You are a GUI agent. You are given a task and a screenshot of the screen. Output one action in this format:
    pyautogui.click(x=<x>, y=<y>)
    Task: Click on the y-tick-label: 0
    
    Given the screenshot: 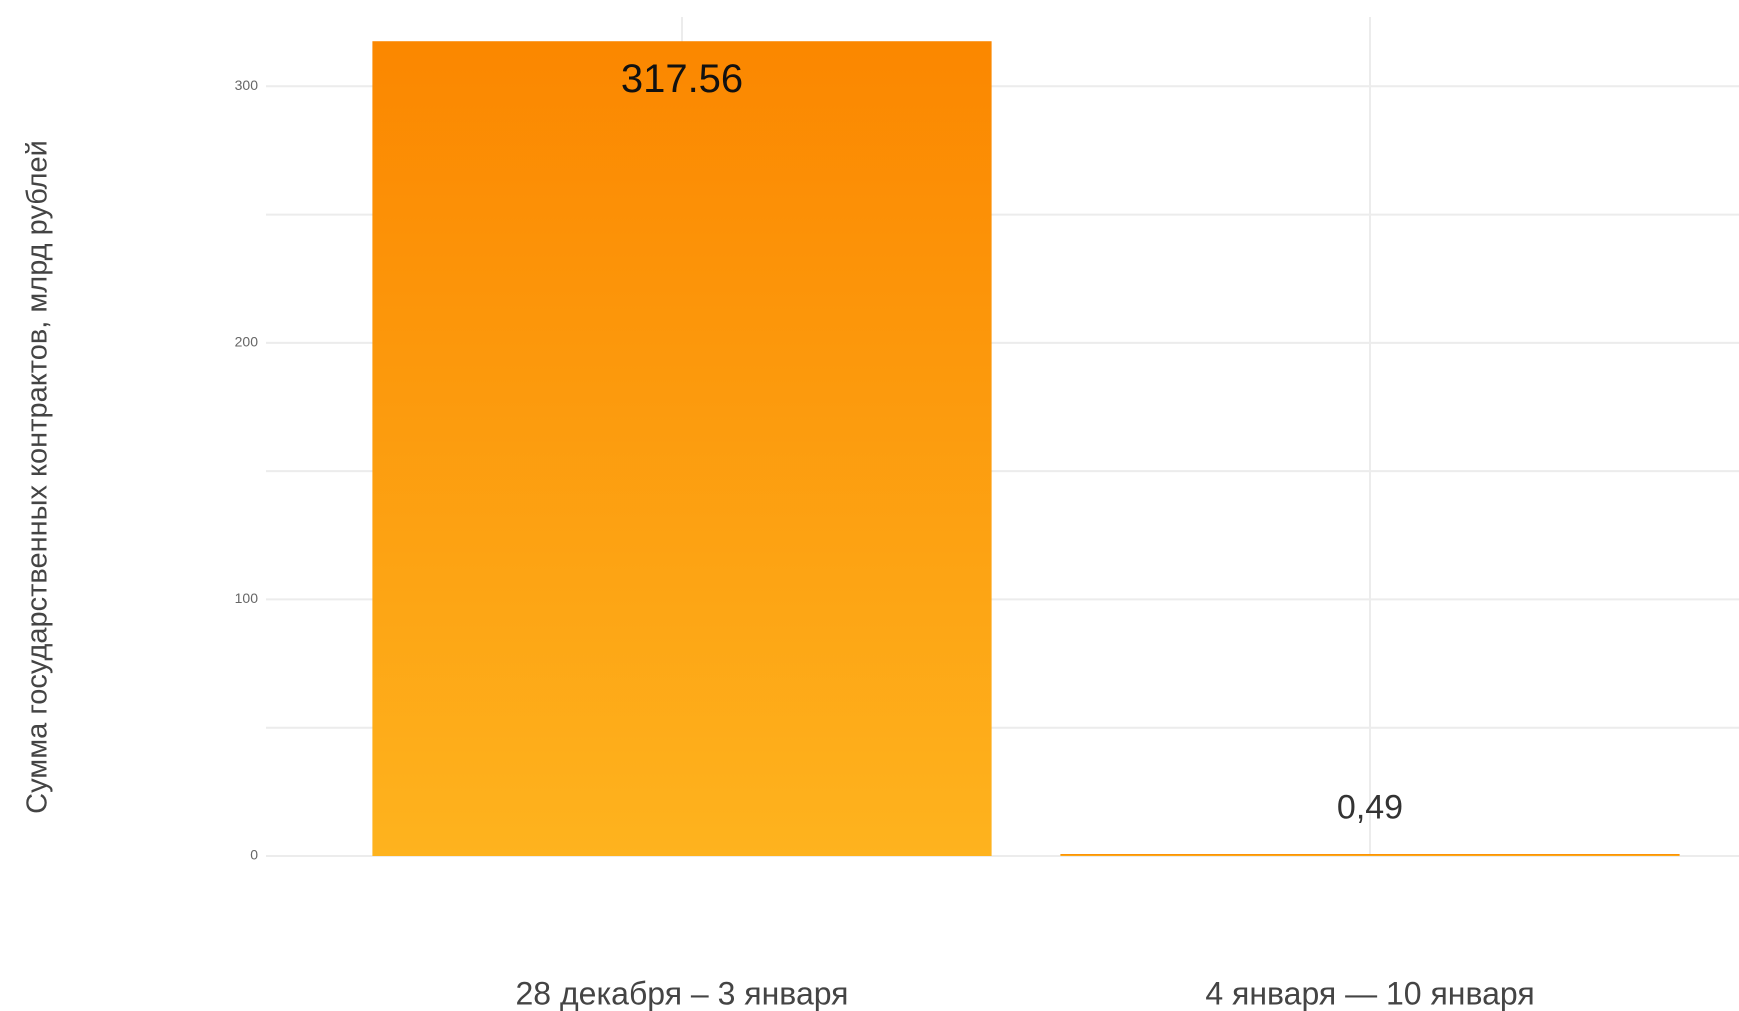 What is the action you would take?
    pyautogui.click(x=254, y=855)
    